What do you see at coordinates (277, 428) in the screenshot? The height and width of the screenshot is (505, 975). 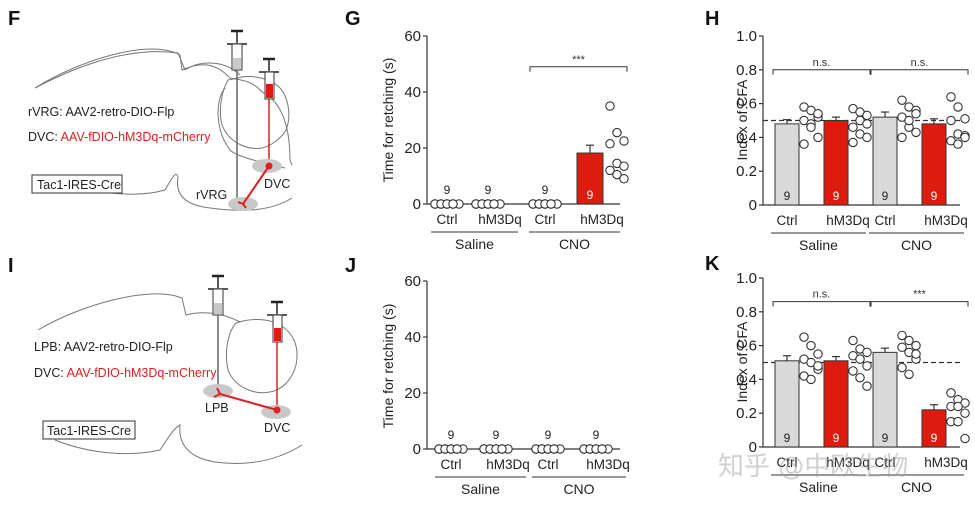 I see `region-b-label: DVC` at bounding box center [277, 428].